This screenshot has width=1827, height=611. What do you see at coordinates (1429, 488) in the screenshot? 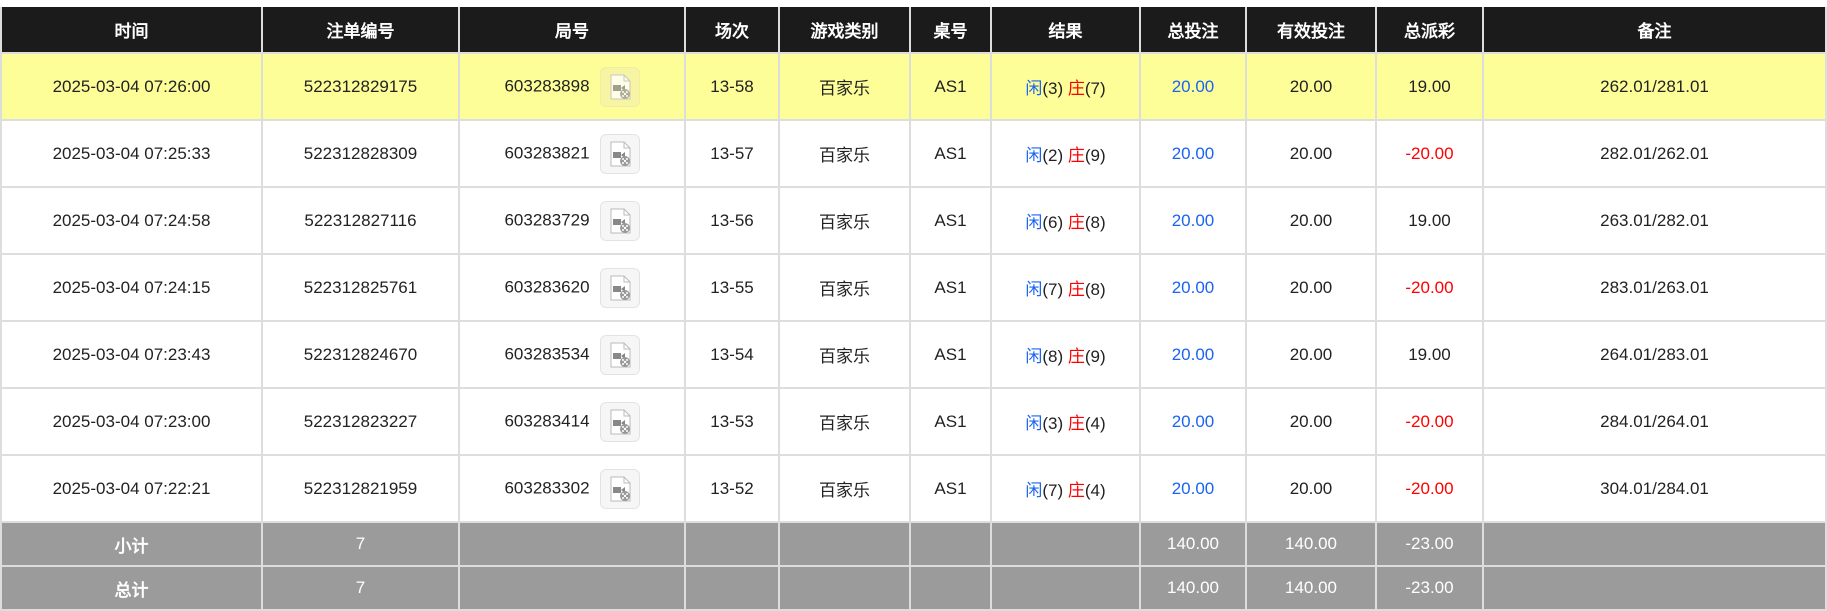
I see `payout-cell: -20.00` at bounding box center [1429, 488].